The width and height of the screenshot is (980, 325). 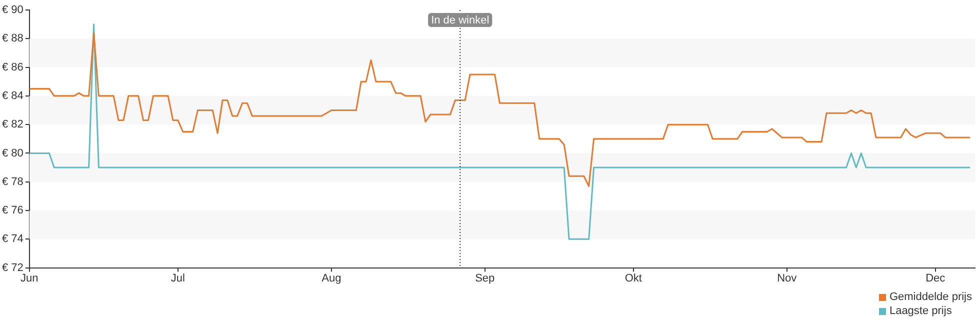 What do you see at coordinates (13, 153) in the screenshot?
I see `y-tick-label: € 80` at bounding box center [13, 153].